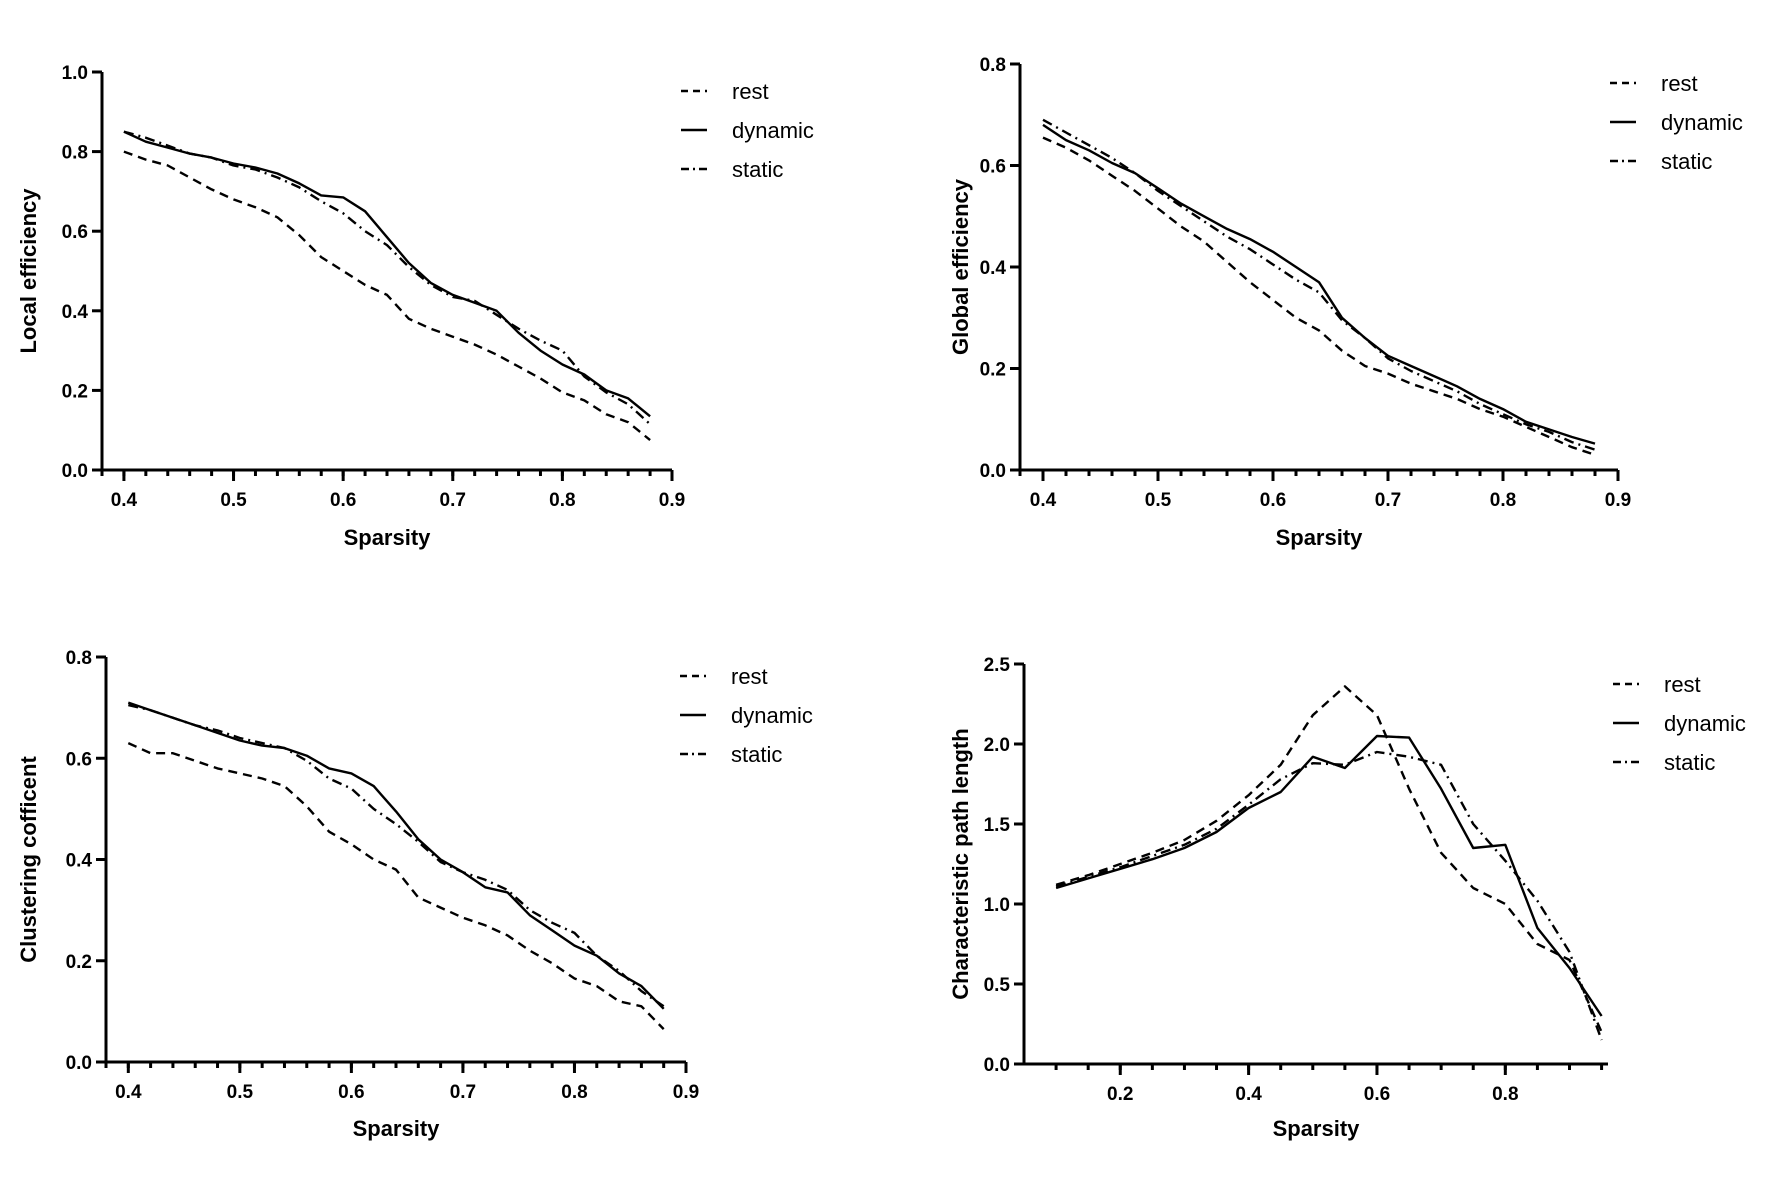 The width and height of the screenshot is (1771, 1183). Describe the element at coordinates (28, 271) in the screenshot. I see `y-axis-title: Local efficiency` at that location.